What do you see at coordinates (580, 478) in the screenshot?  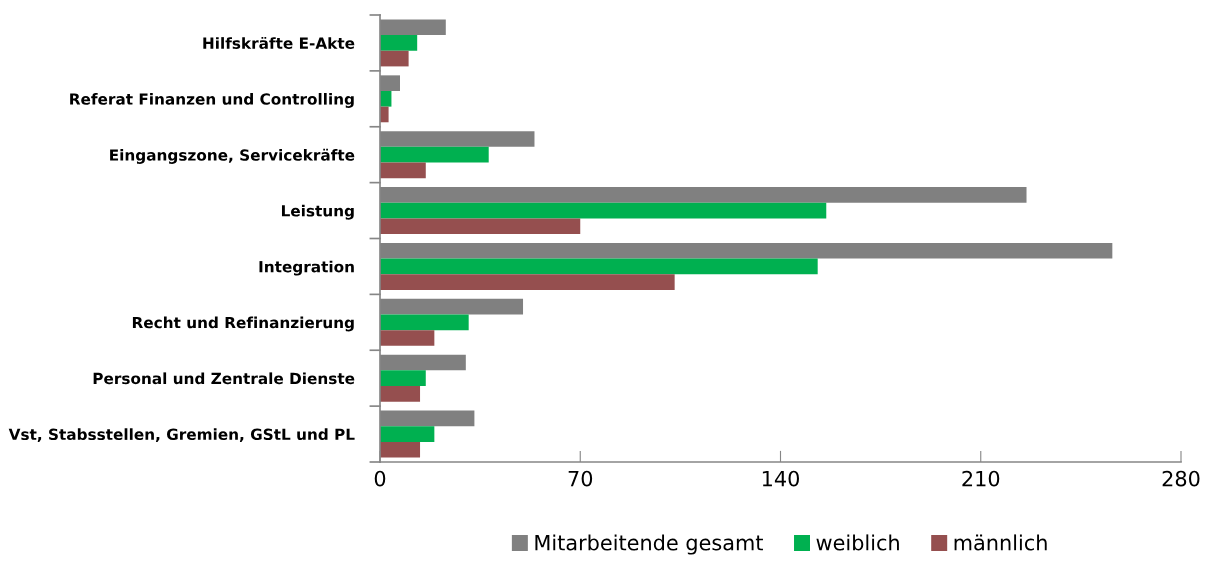 I see `x-tick-label: 70` at bounding box center [580, 478].